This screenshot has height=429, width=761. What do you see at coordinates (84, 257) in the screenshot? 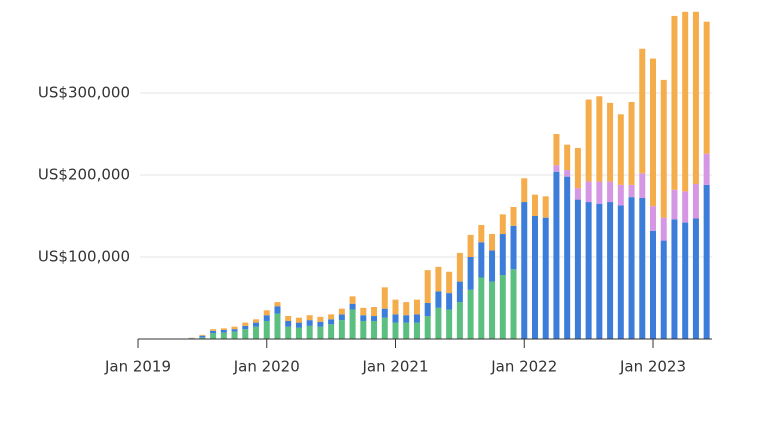
I see `y-tick-label: US$100,000` at bounding box center [84, 257].